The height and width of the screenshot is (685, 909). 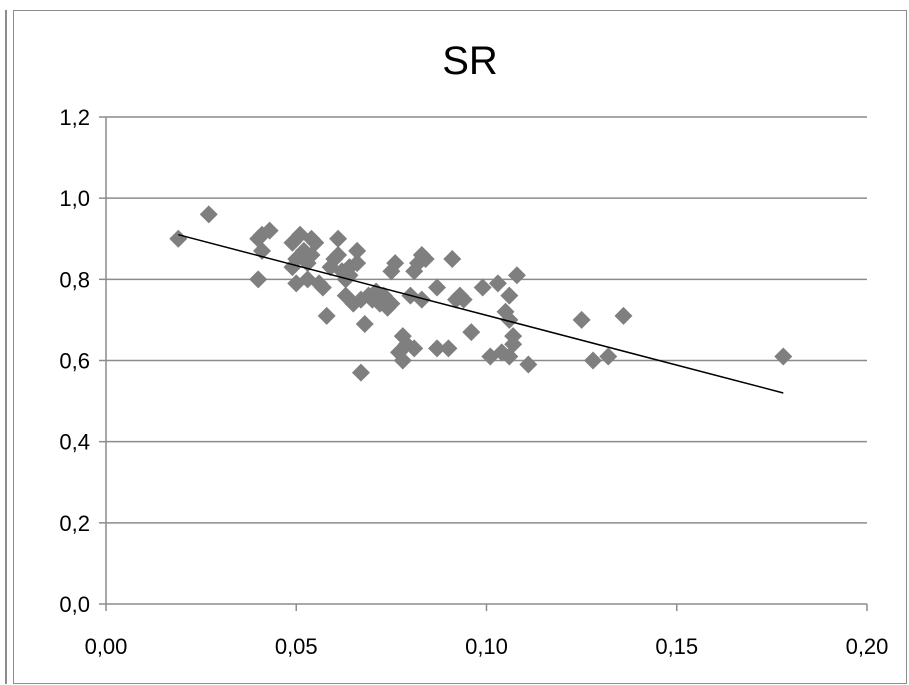 I want to click on y-tick-label: 0,0, so click(x=74, y=604).